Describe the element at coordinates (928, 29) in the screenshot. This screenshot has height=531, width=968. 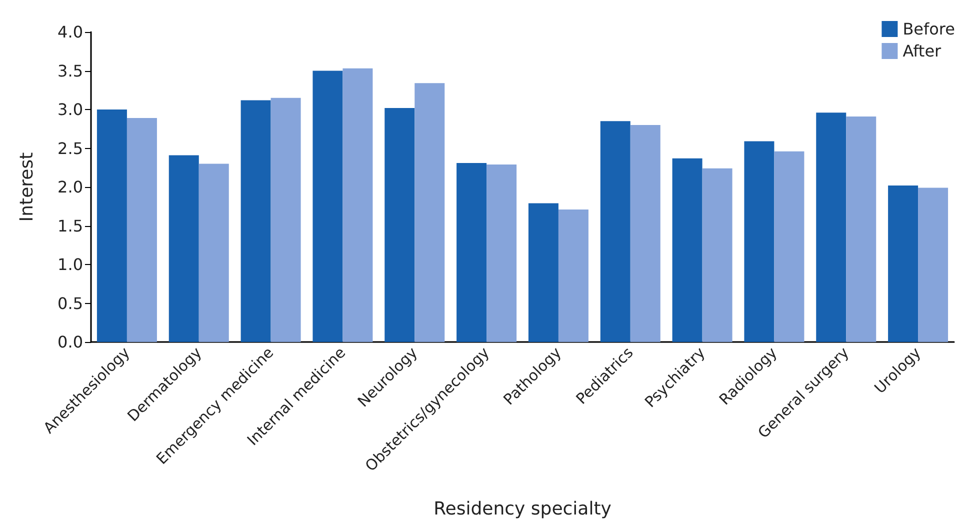
I see `legend-label: Before` at that location.